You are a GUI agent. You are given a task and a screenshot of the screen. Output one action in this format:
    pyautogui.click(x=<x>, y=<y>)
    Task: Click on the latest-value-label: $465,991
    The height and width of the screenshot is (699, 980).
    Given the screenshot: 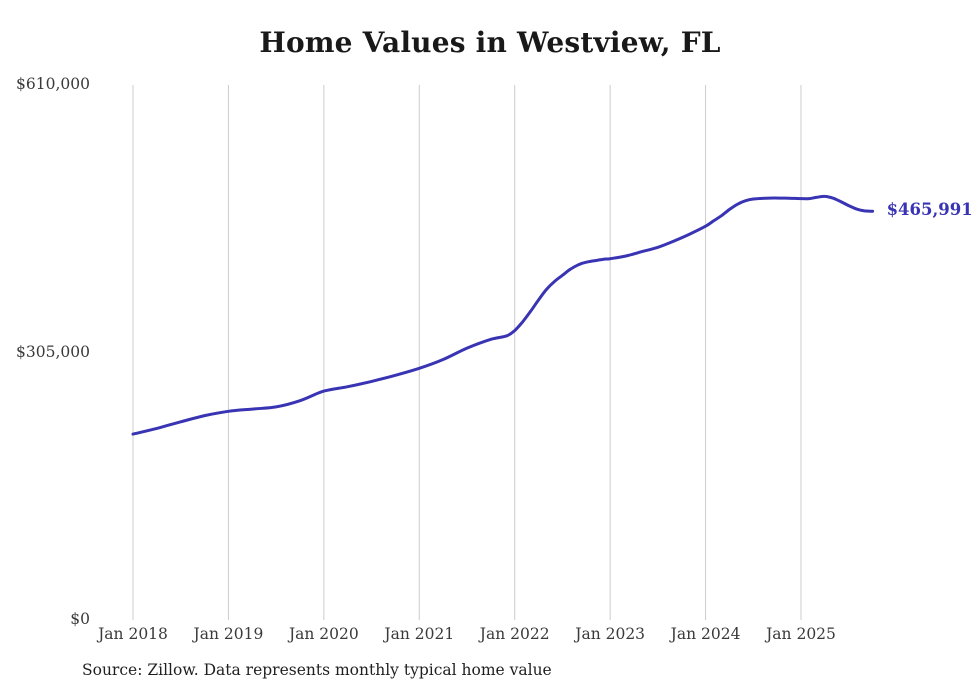 What is the action you would take?
    pyautogui.click(x=929, y=210)
    